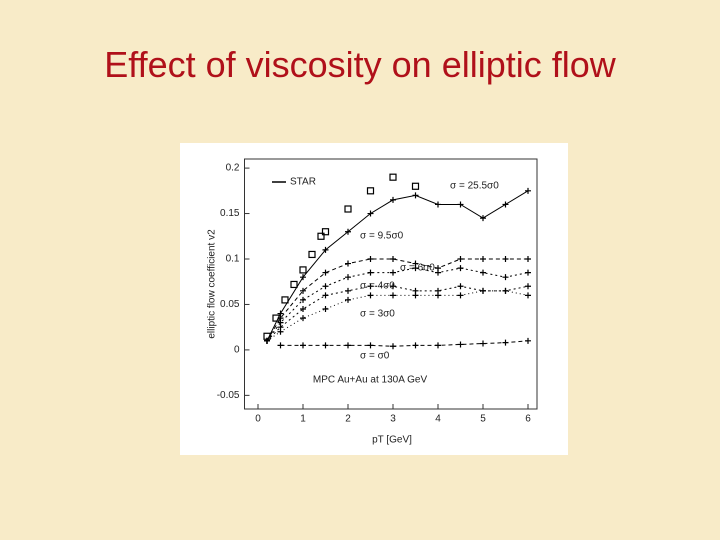  Describe the element at coordinates (377, 314) in the screenshot. I see `series-label: σ = 3σ0` at that location.